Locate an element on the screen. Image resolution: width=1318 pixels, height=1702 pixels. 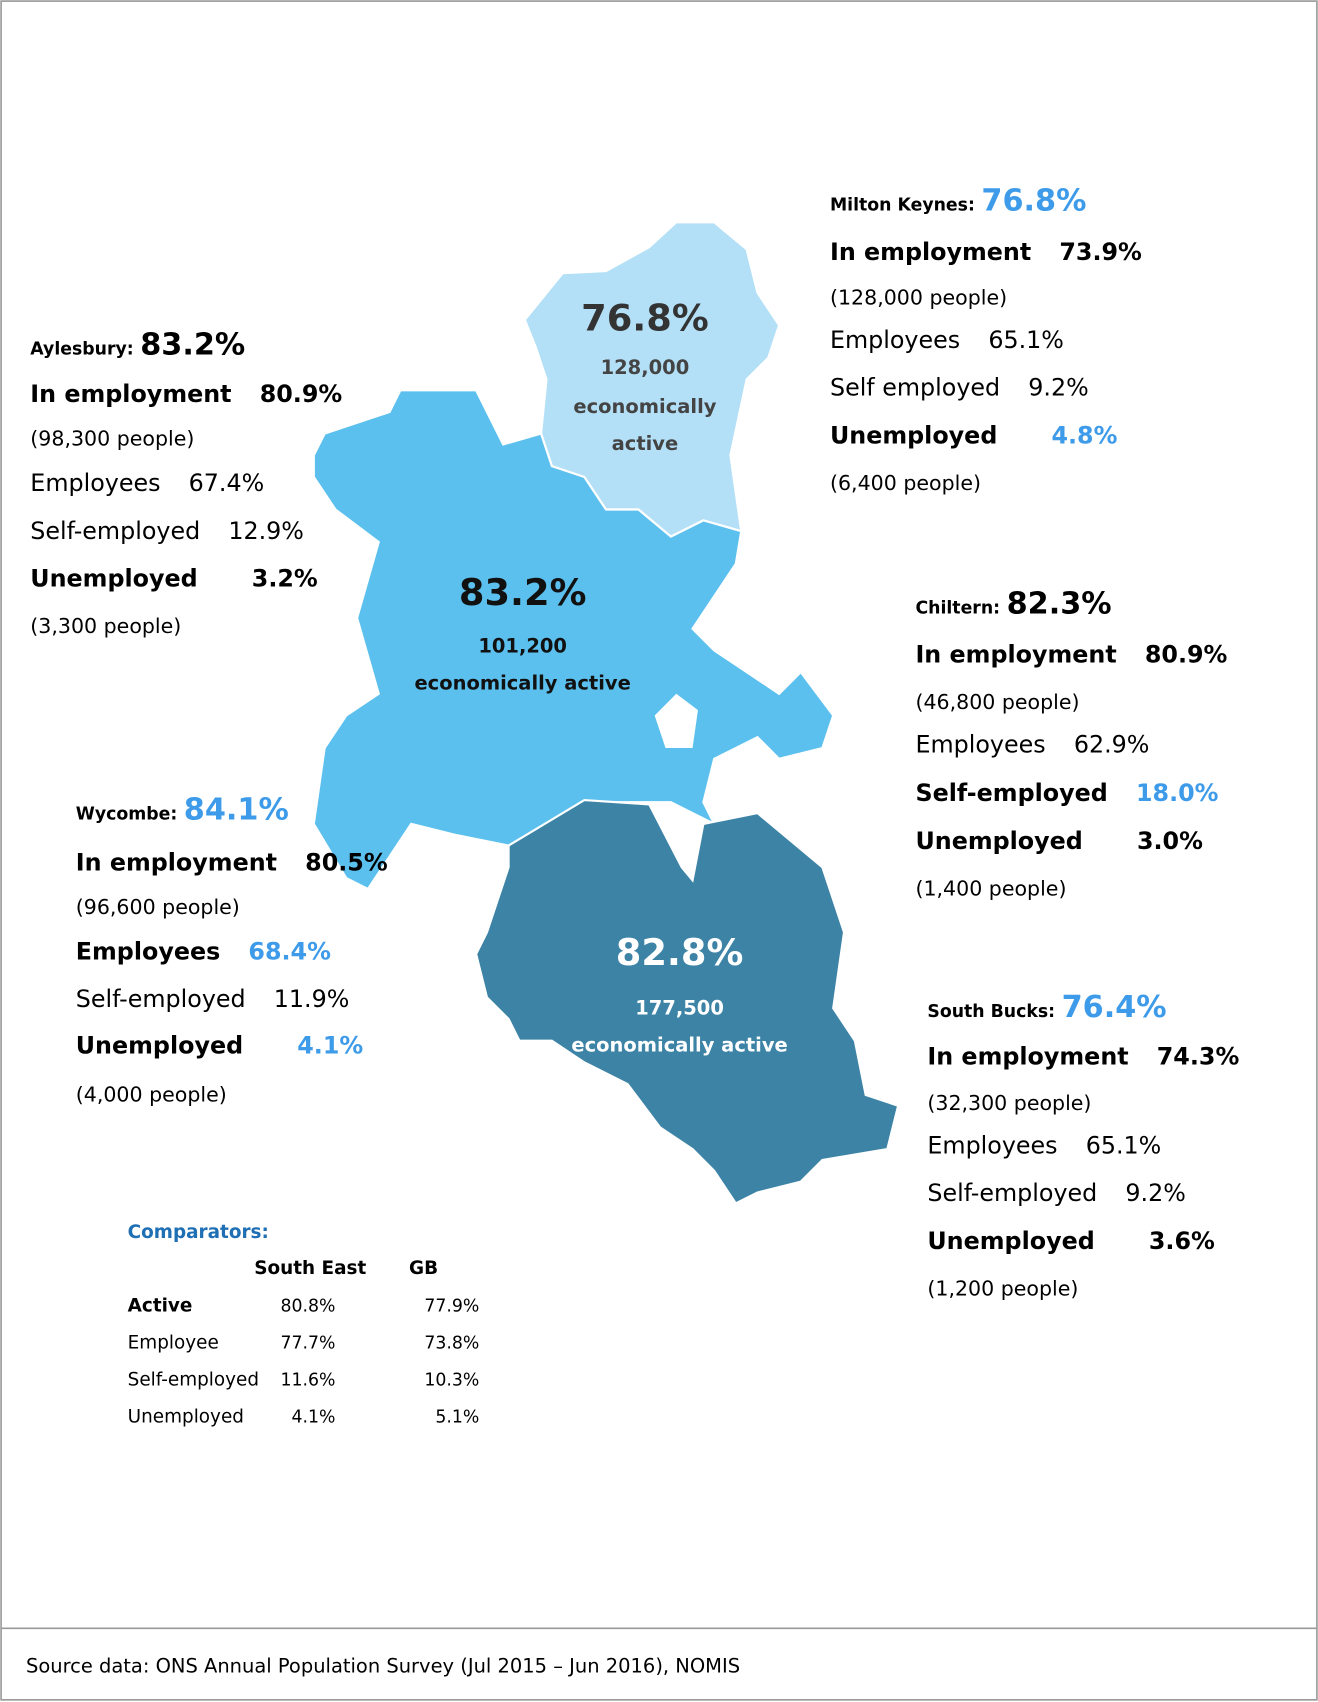
map-text: 177,500 is located at coordinates (679, 1008).